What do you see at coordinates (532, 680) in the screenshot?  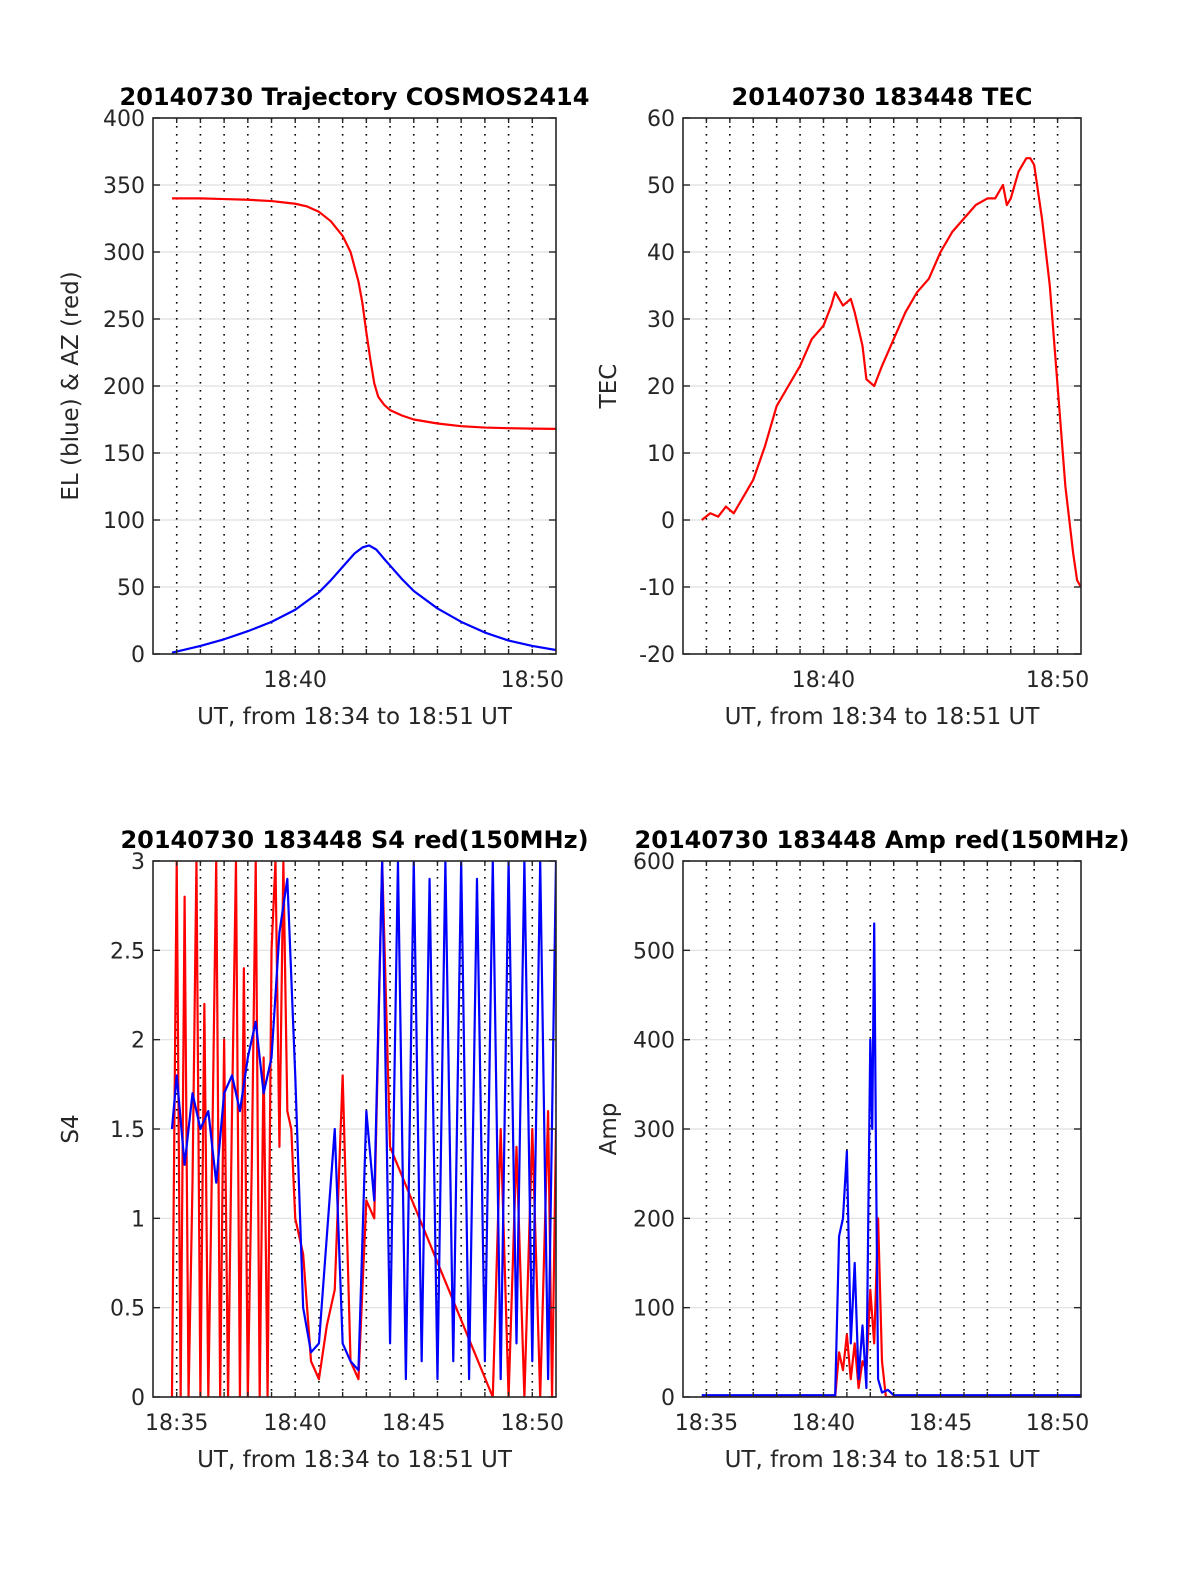 I see `trajectory-xtick-label: 18:50` at bounding box center [532, 680].